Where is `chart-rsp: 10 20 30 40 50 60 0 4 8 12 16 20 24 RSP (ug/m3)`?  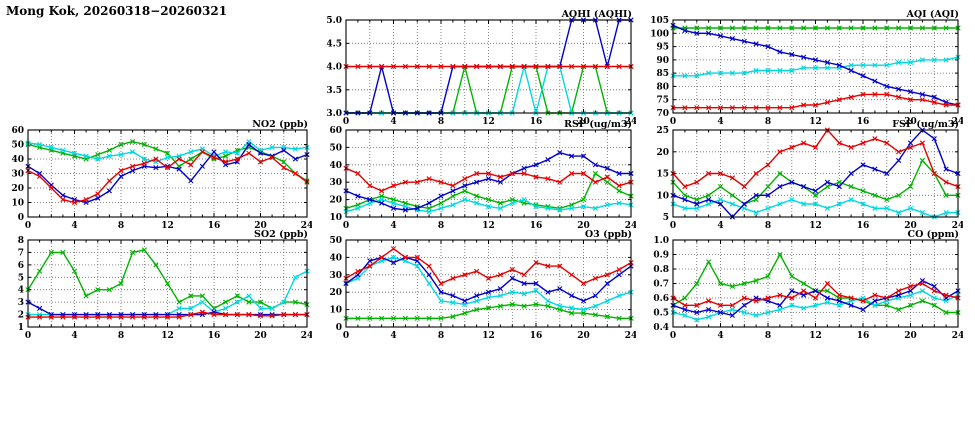
chart-rsp: 10 20 30 40 50 60 0 4 8 12 16 20 24 RSP (ug/m3) is located at coordinates (477, 174).